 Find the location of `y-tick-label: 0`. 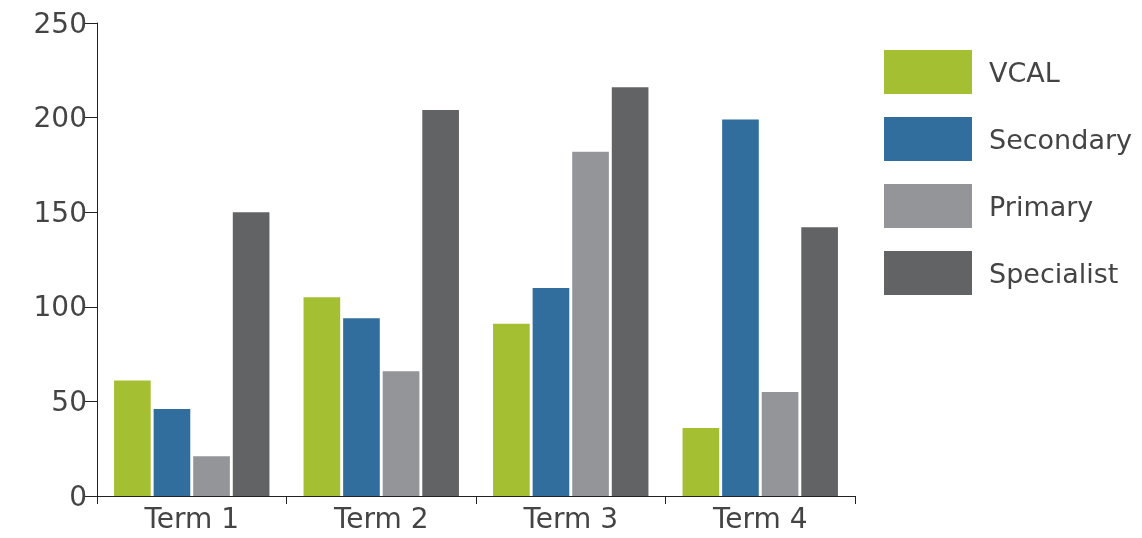

y-tick-label: 0 is located at coordinates (78, 496).